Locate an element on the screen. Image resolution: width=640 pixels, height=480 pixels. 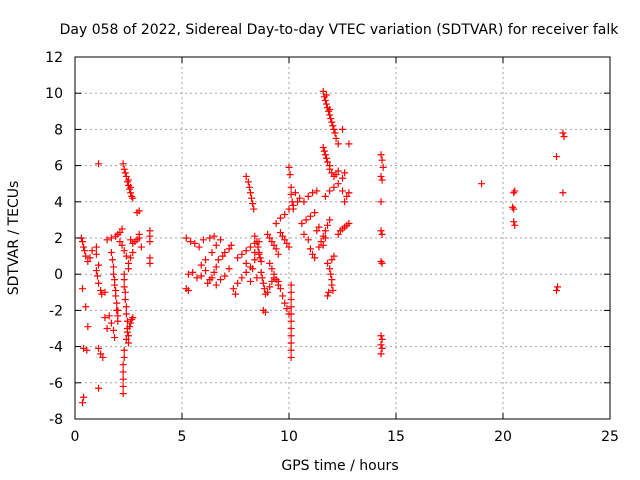
y-tick-label: 8 is located at coordinates (58, 130).